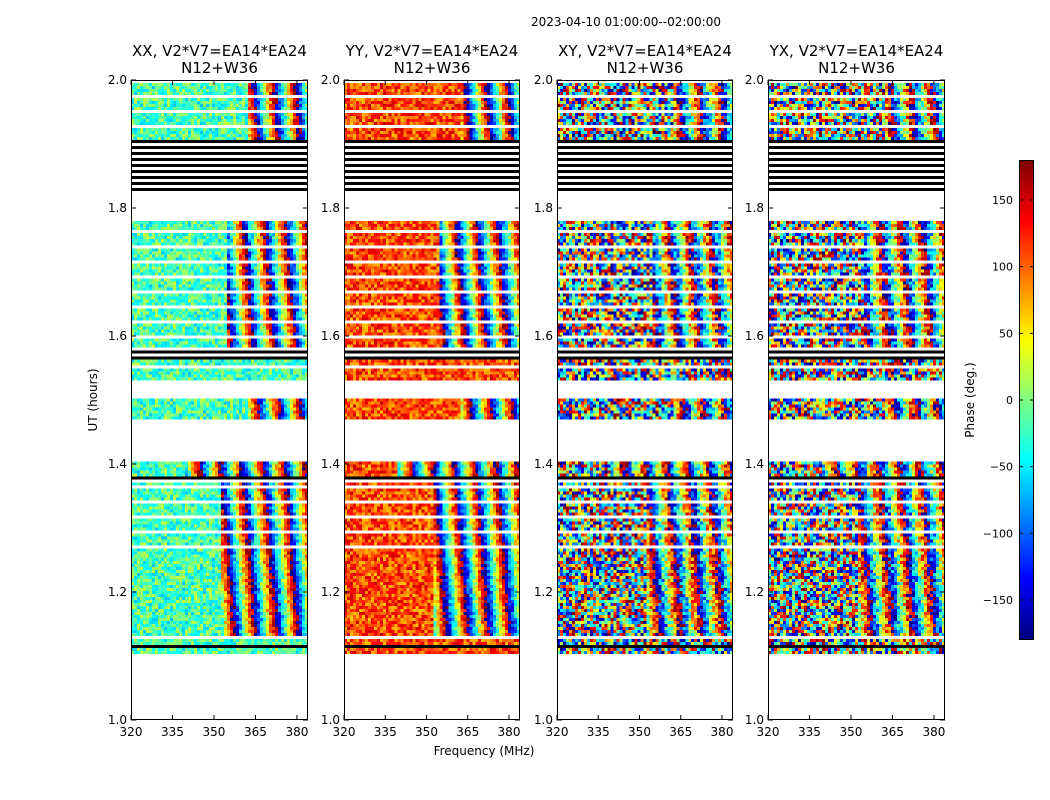 The image size is (1050, 800). I want to click on colorbar-tick-label: −100, so click(998, 533).